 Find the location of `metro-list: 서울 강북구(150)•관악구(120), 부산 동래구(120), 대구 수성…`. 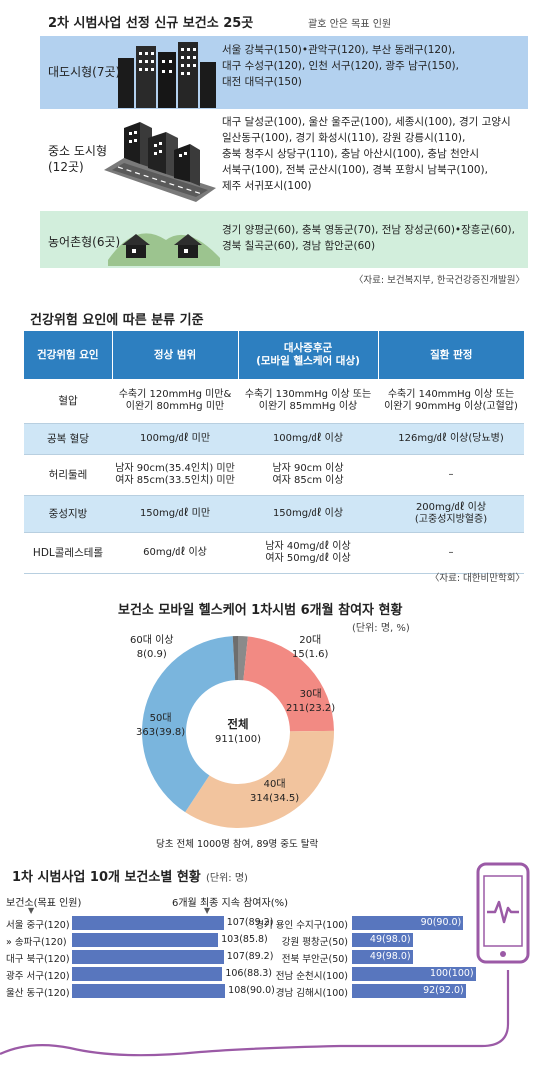

metro-list: 서울 강북구(150)•관악구(120), 부산 동래구(120), 대구 수성… is located at coordinates (340, 66).